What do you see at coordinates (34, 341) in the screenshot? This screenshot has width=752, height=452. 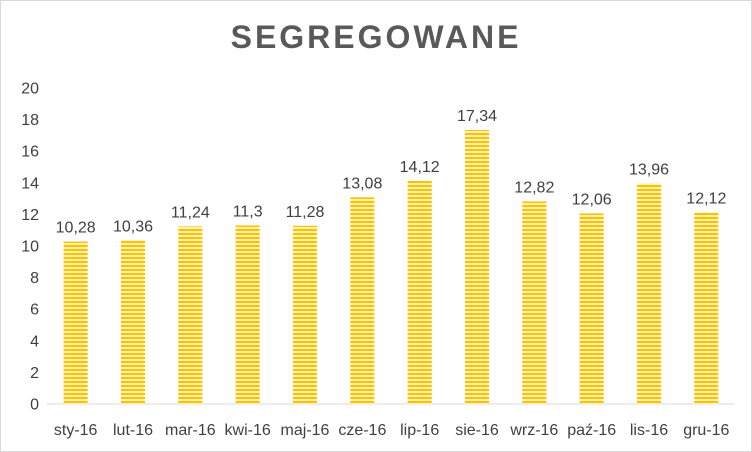 I see `y-tick-label: 4` at bounding box center [34, 341].